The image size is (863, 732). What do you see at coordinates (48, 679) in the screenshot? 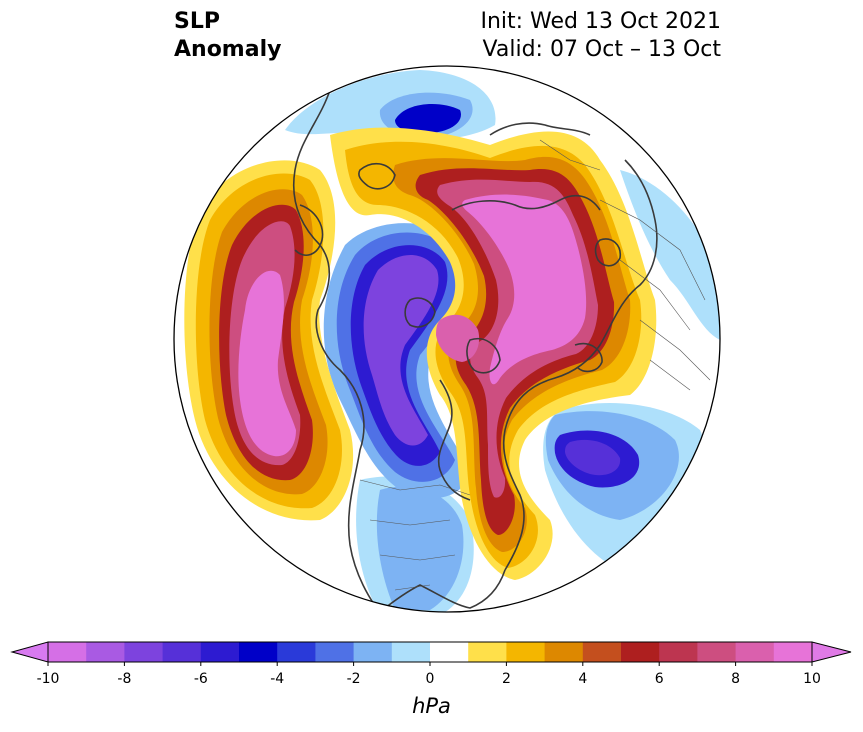
I see `colorbar-tick-label: -10` at bounding box center [48, 679].